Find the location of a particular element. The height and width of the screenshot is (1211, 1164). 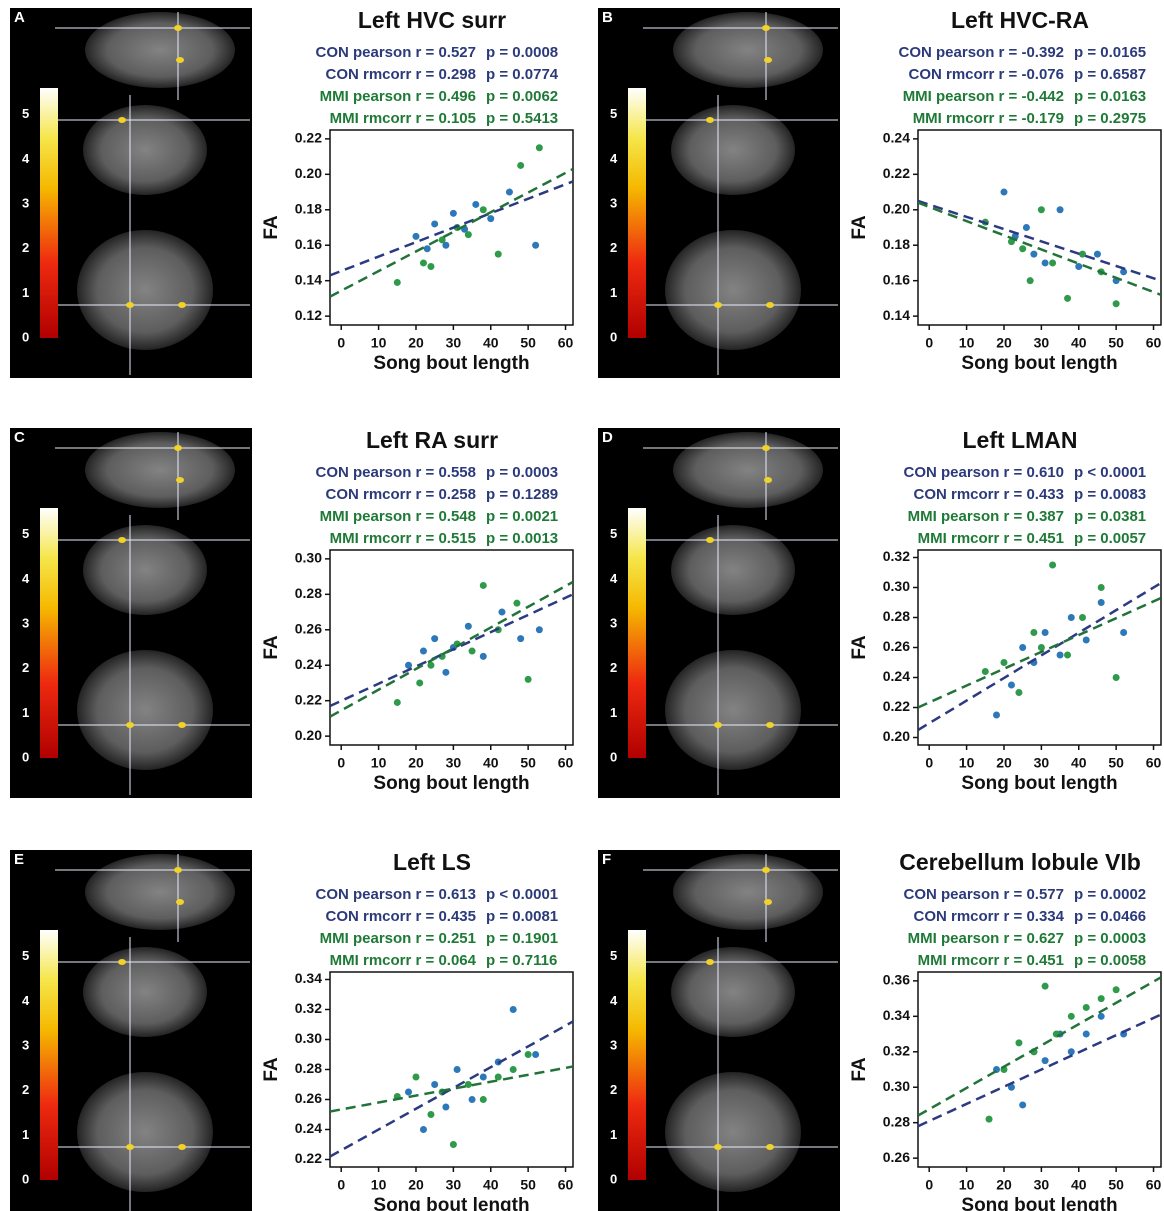

colorbar is located at coordinates (49, 1055).